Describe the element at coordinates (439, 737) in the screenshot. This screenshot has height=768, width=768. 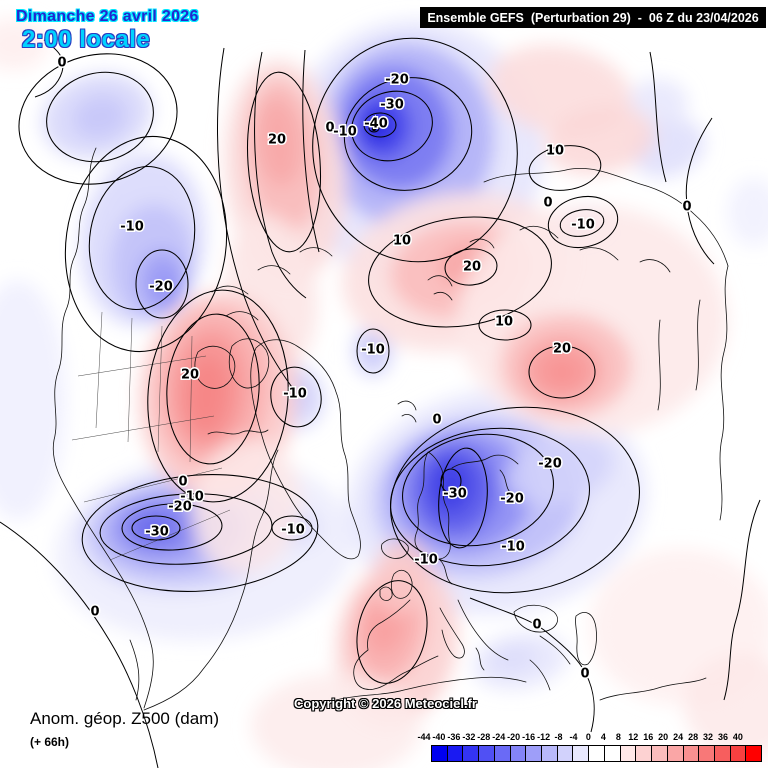
I see `colorbar-tick: -40` at that location.